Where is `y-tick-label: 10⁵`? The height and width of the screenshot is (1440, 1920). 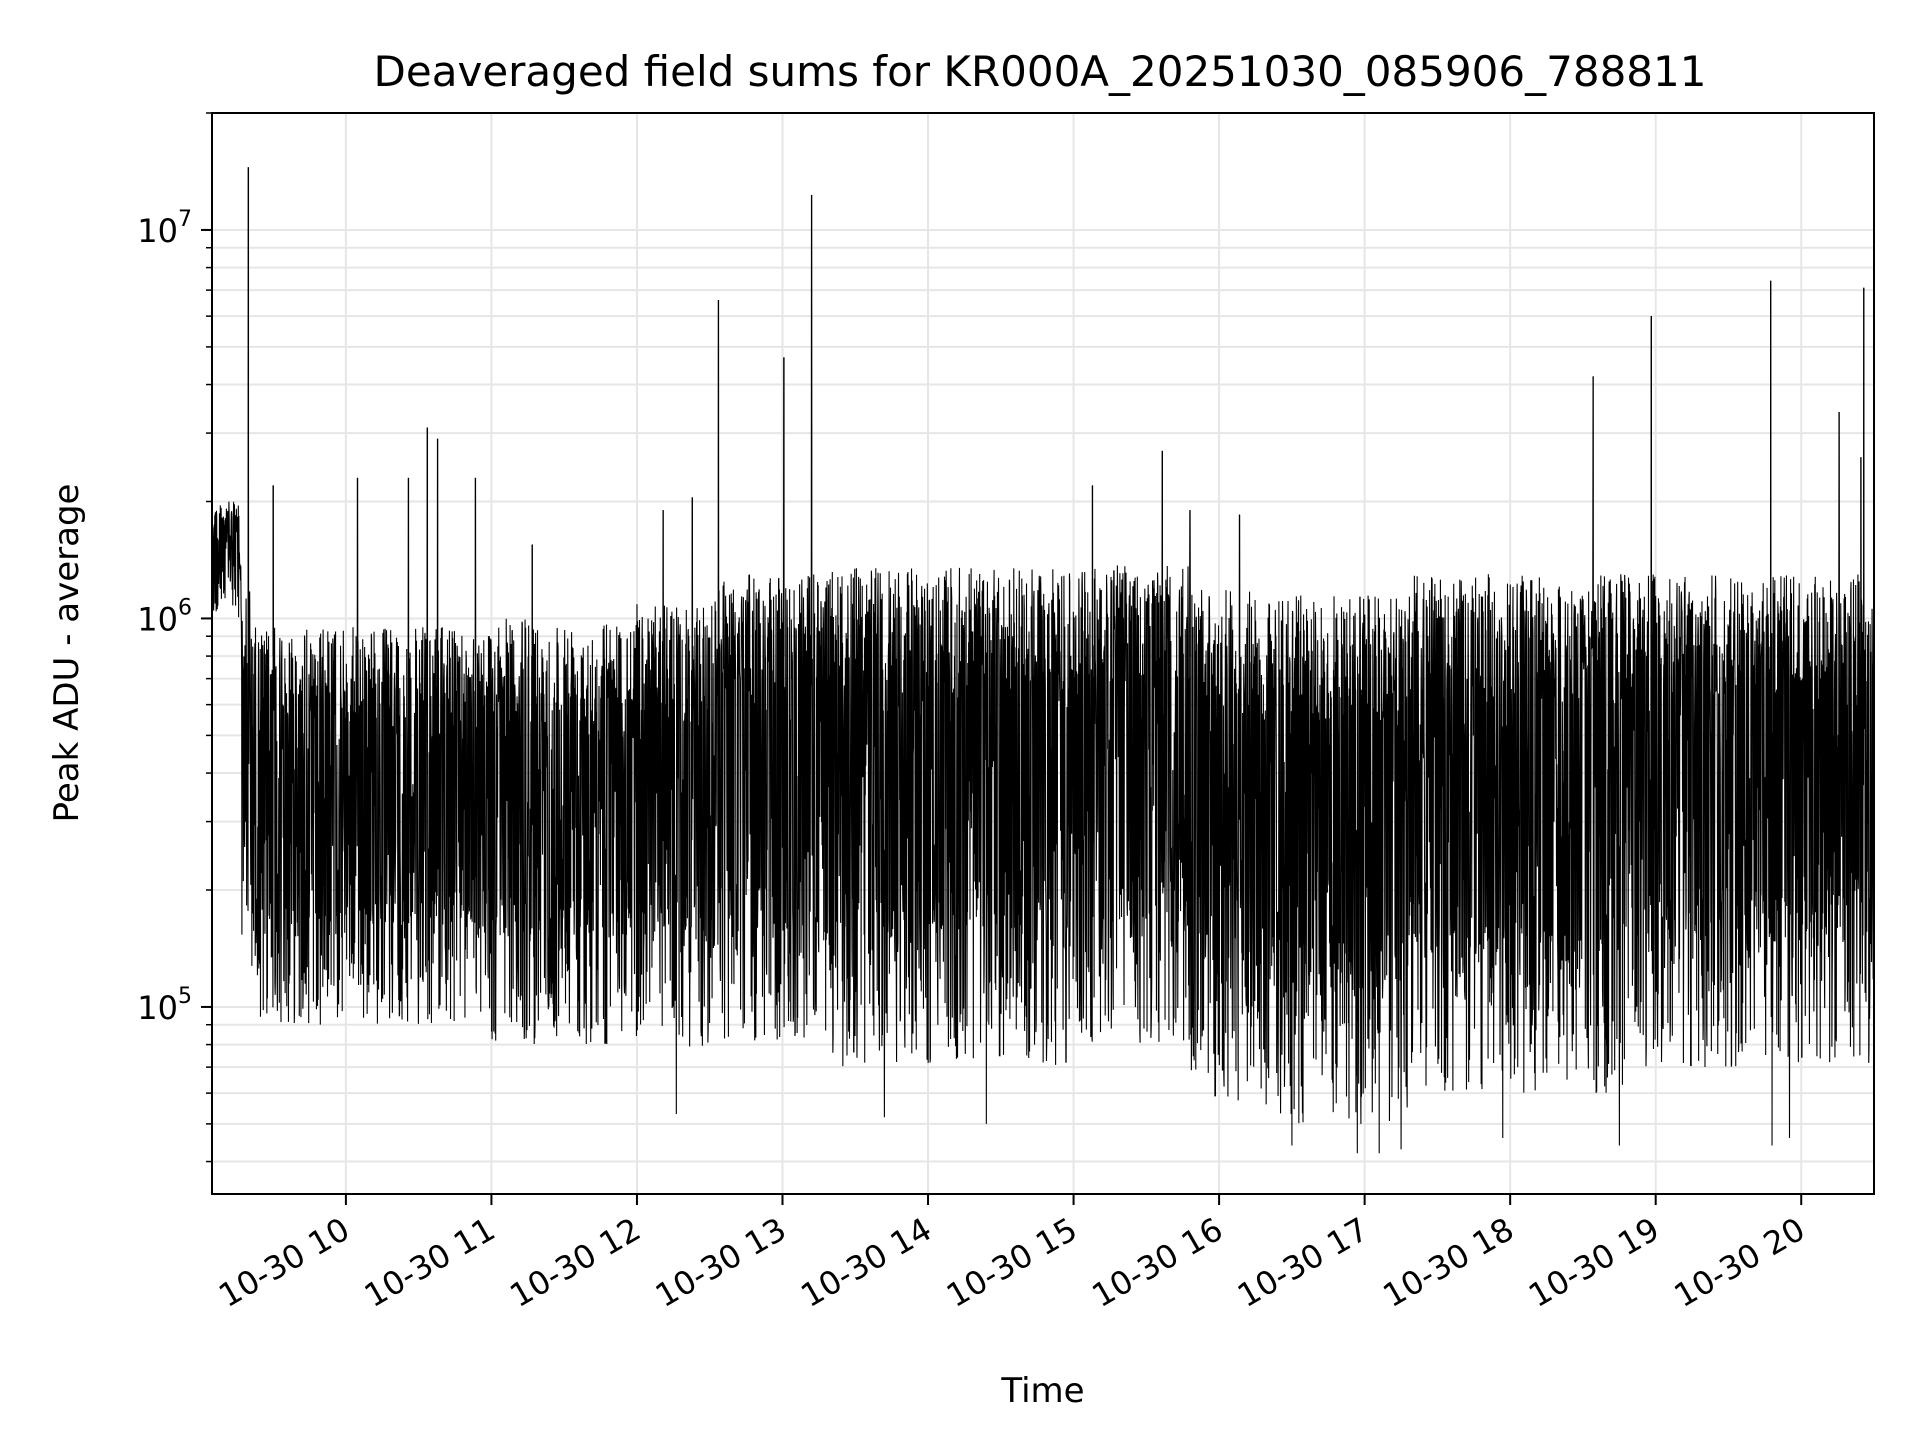 y-tick-label: 10⁵ is located at coordinates (164, 1005).